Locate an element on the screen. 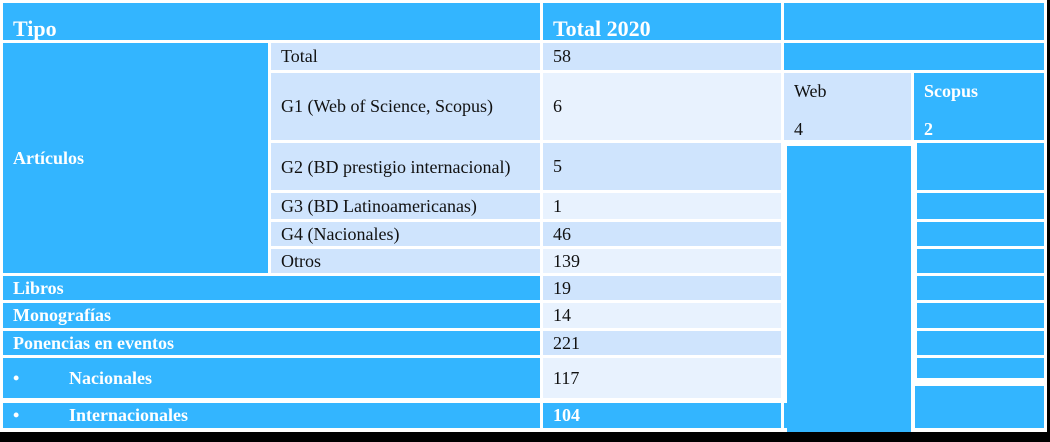  otros-value: 139 is located at coordinates (662, 261).